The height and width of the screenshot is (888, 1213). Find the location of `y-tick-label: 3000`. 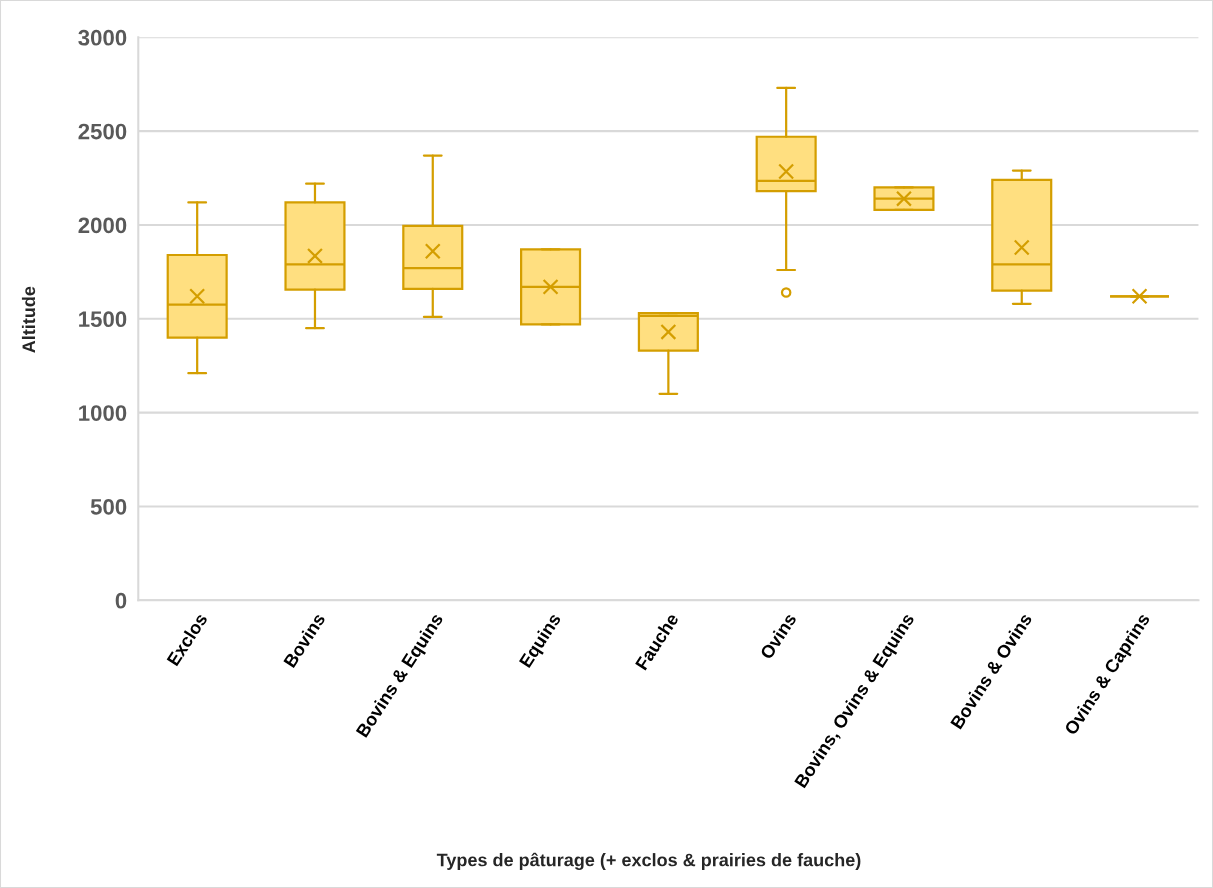

y-tick-label: 3000 is located at coordinates (102, 37).